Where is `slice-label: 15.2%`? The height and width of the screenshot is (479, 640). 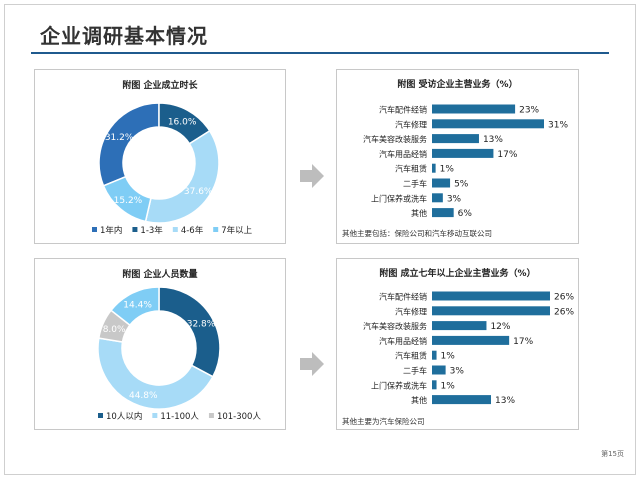 slice-label: 15.2% is located at coordinates (128, 201).